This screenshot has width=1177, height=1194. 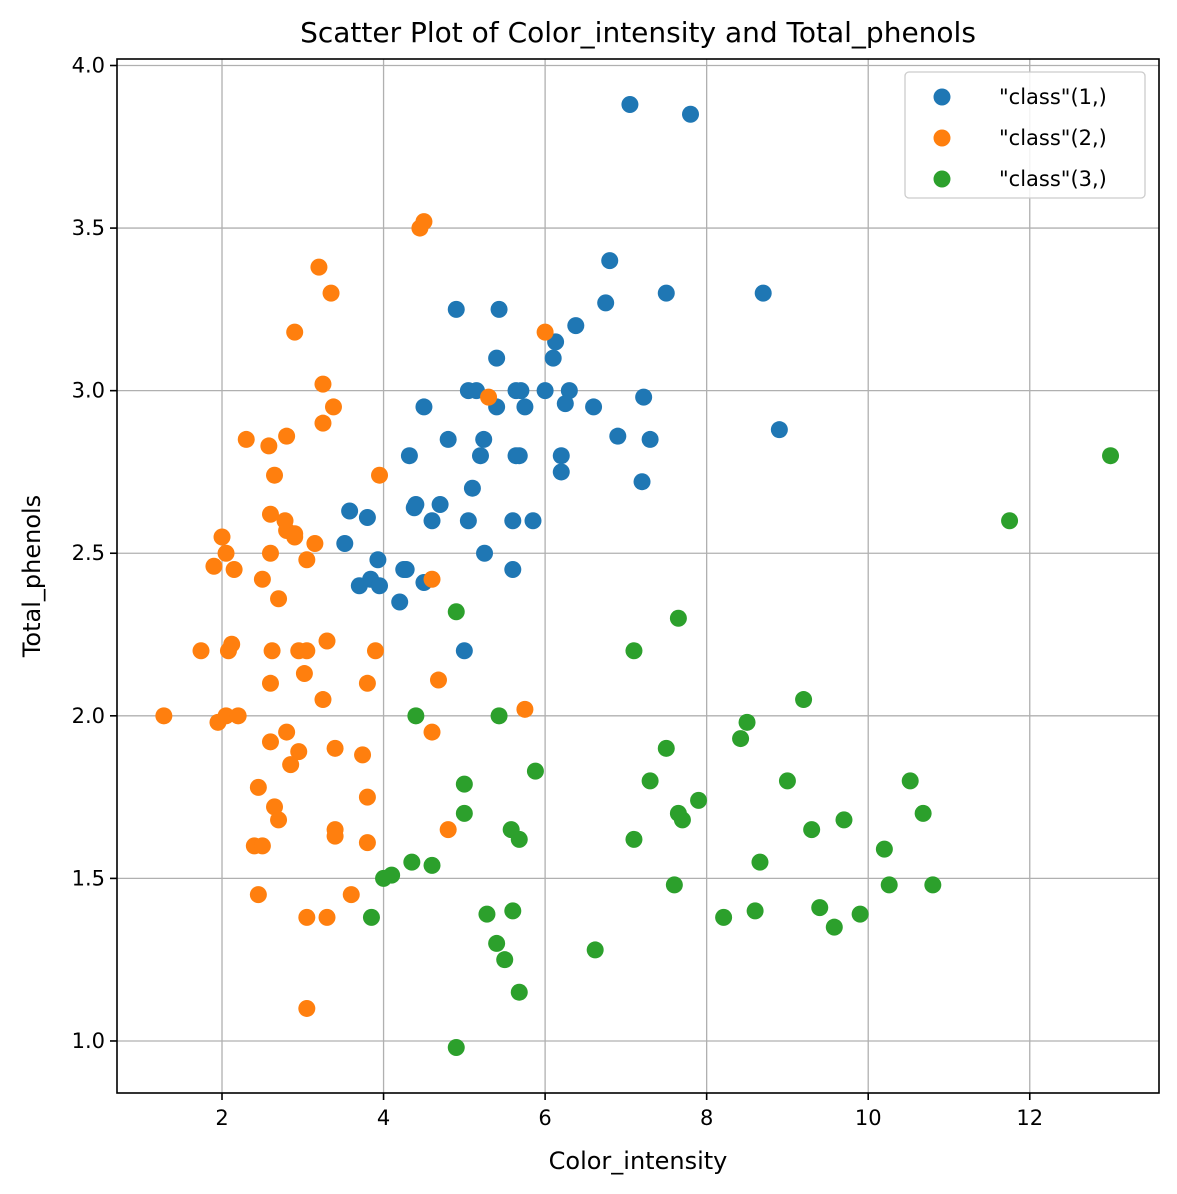 What do you see at coordinates (1025, 135) in the screenshot?
I see `legend: "class"(1,) "class"(2,) "class"(3,)` at bounding box center [1025, 135].